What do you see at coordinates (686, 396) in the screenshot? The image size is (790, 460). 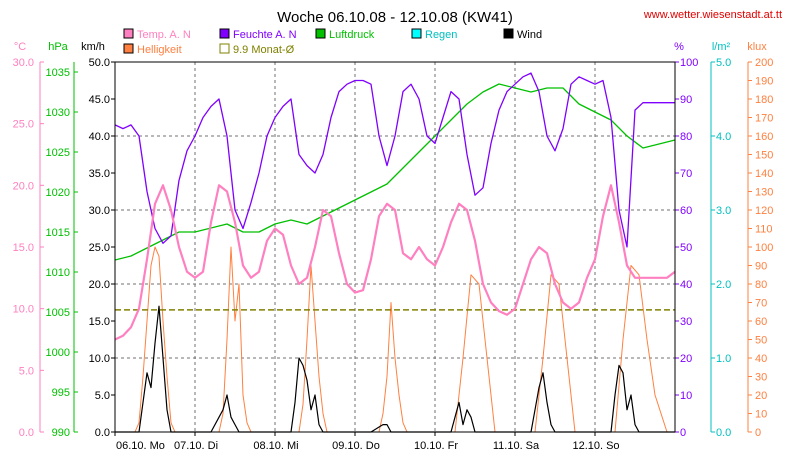 I see `humidity-axis-tick-label: 10` at bounding box center [686, 396].